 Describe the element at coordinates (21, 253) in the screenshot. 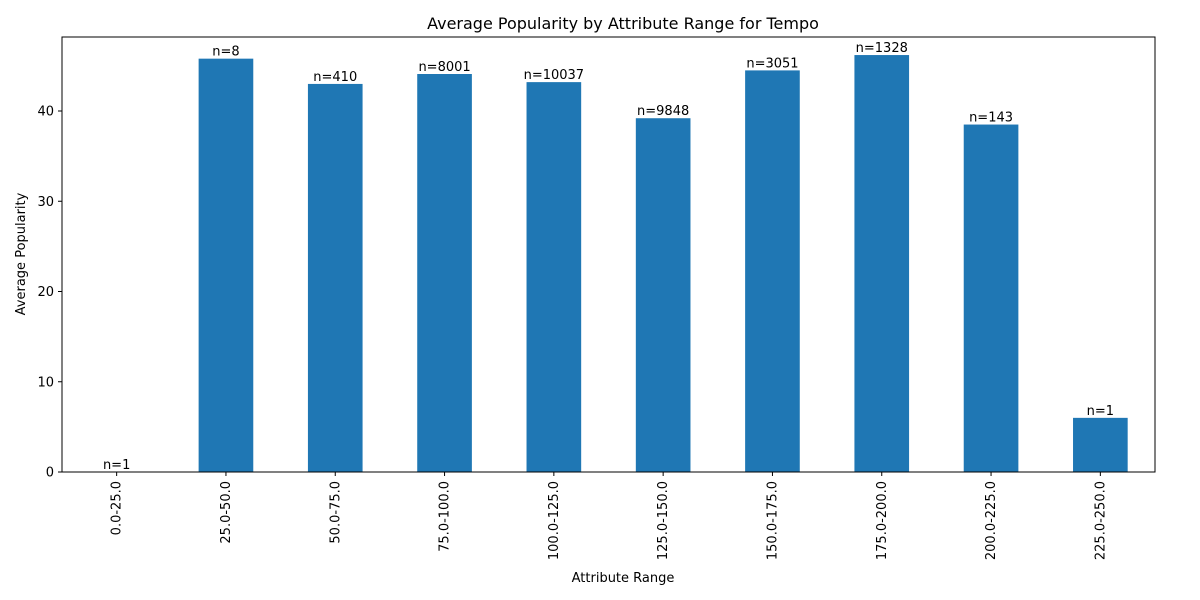

I see `y-axis-label: Average Popularity` at that location.